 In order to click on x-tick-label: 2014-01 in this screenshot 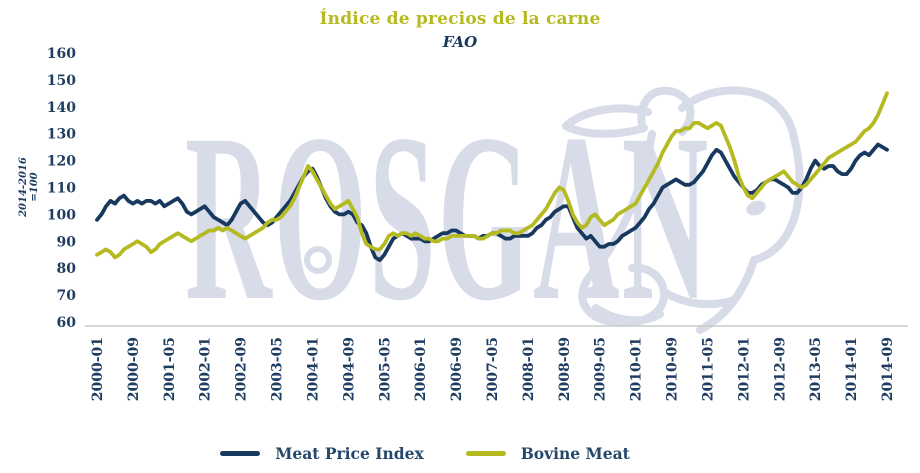, I will do `click(852, 369)`.